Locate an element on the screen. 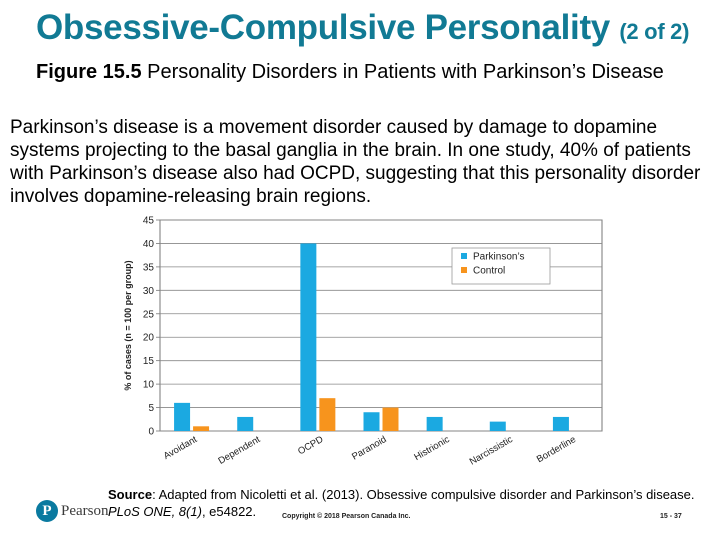 The image size is (720, 540). x-tick-label: OCPD is located at coordinates (310, 445).